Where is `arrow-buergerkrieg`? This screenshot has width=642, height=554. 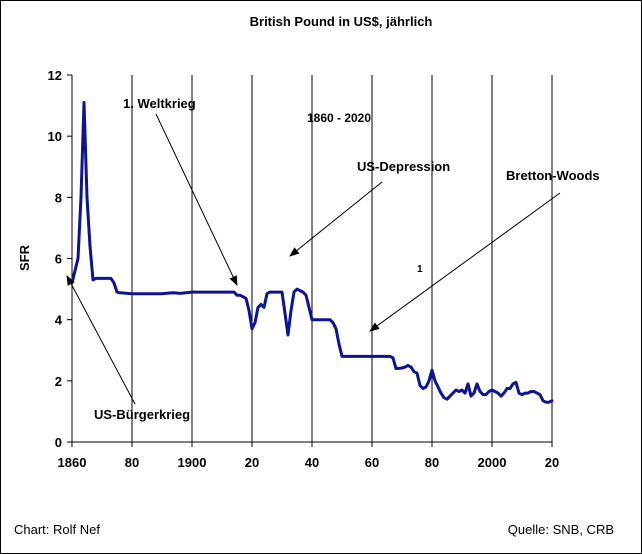 arrow-buergerkrieg is located at coordinates (101, 340).